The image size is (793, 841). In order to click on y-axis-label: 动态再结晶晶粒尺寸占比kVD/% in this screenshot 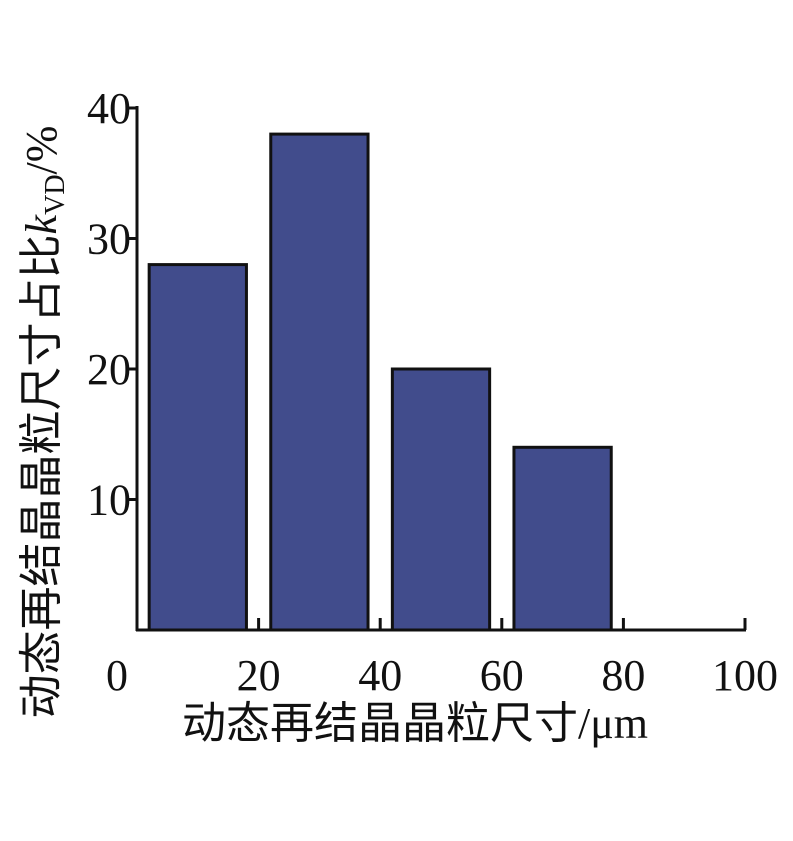, I will do `click(44, 422)`.